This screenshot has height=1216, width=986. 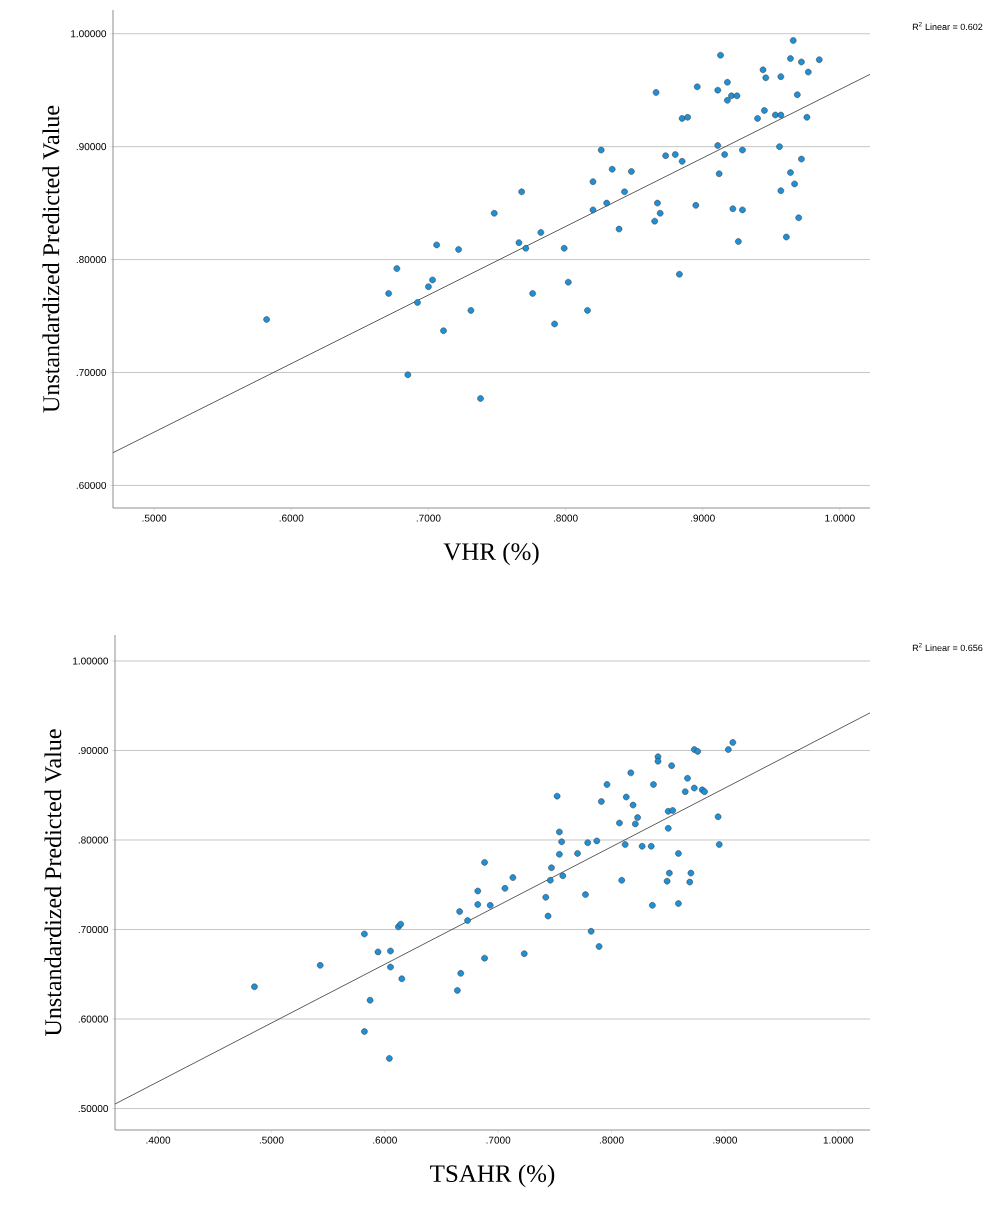 I want to click on x-axis-title: TSAHR (%), so click(x=492, y=1176).